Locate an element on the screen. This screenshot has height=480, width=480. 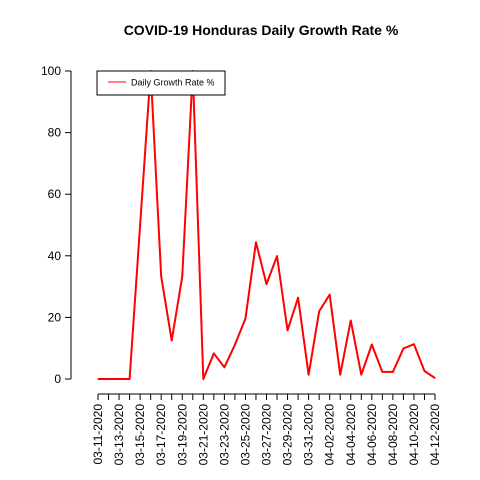
x-tick-label: 04-04-2020 is located at coordinates (351, 435).